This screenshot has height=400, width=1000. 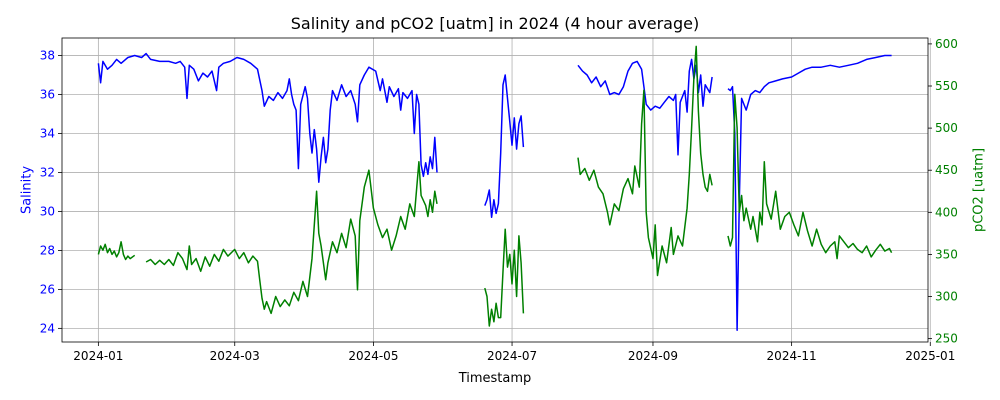 What do you see at coordinates (979, 190) in the screenshot?
I see `y-right-axis-label: pCO2 [uatm]` at bounding box center [979, 190].